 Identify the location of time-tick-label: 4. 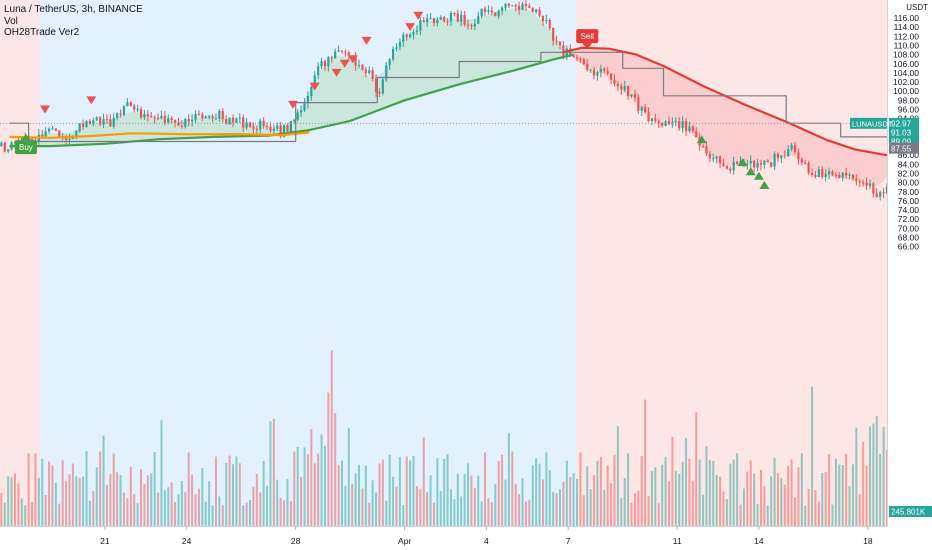
(486, 541).